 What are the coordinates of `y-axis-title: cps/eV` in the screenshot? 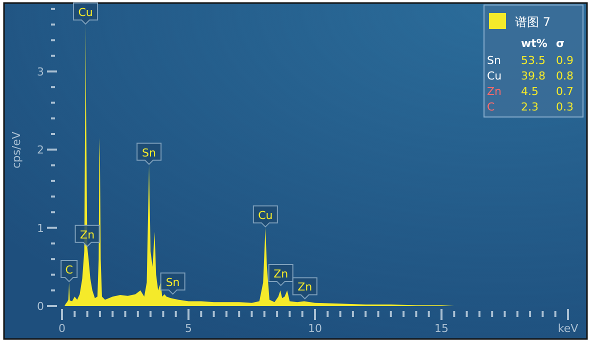 It's located at (16, 149).